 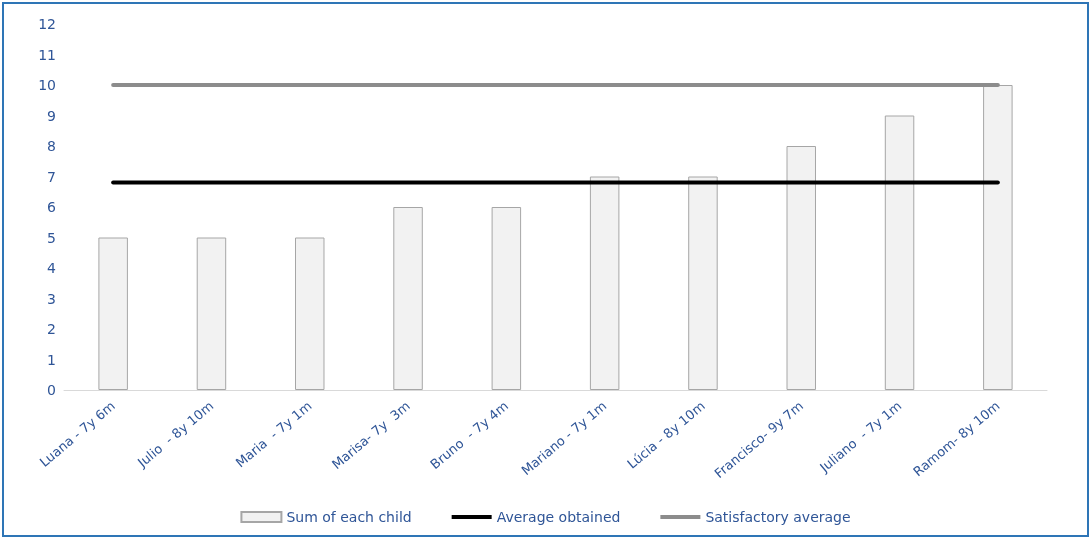 I want to click on y-tick-label: 1, so click(x=51, y=359).